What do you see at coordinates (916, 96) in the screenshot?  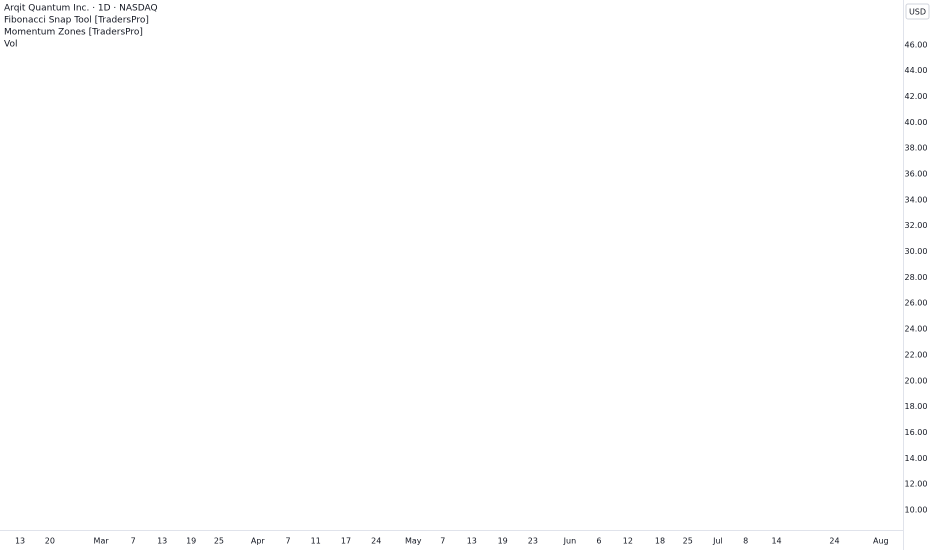 I see `y-tick-label: 42.00` at bounding box center [916, 96].